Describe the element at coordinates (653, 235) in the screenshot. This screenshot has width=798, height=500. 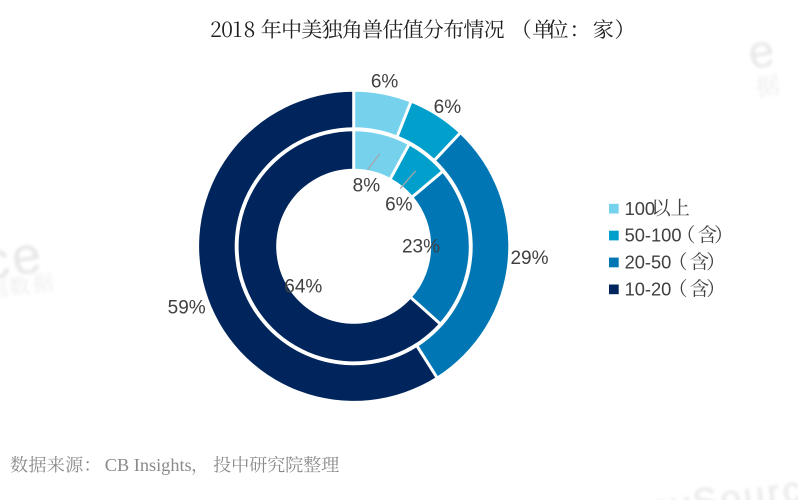
I see `svg-text: 50-100` at that location.